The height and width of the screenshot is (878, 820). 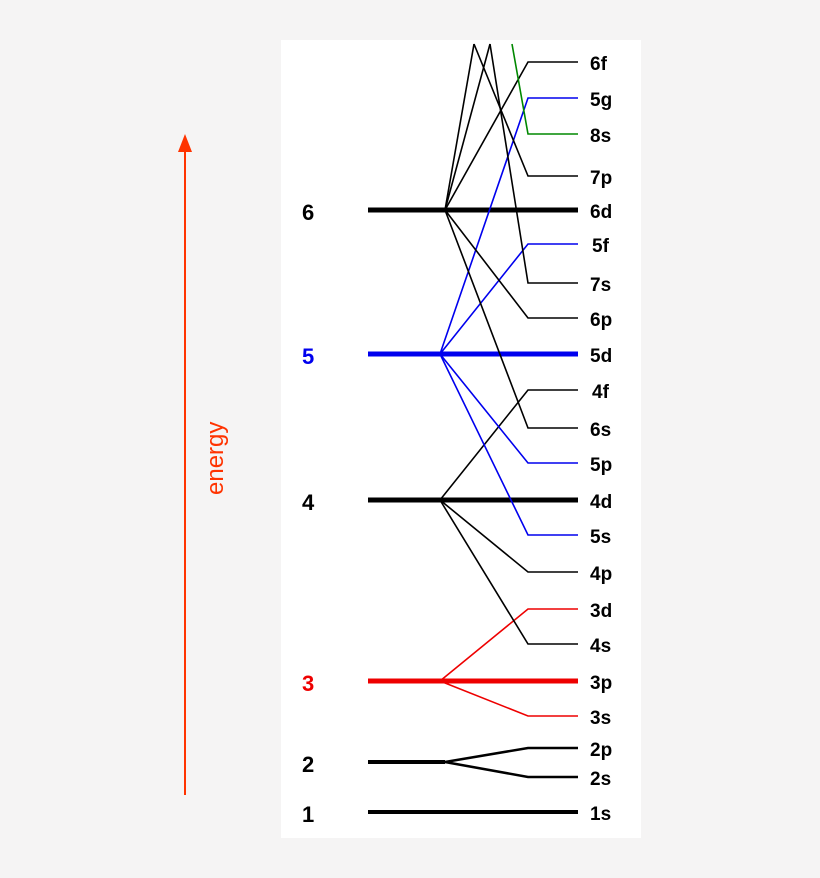 What do you see at coordinates (308, 683) in the screenshot?
I see `shell-3-label: 3` at bounding box center [308, 683].